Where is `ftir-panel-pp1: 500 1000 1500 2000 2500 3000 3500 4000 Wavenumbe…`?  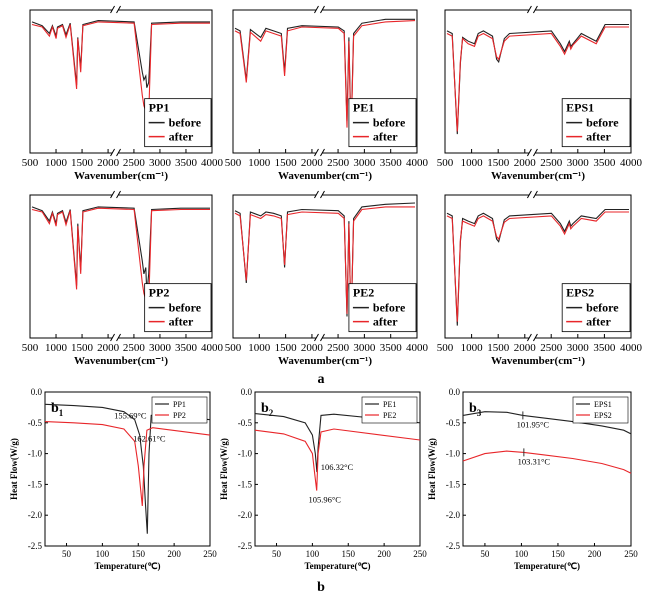
ftir-panel-pp1: 500 1000 1500 2000 2500 3000 3500 4000 Wavenumbe… is located at coordinates (123, 93).